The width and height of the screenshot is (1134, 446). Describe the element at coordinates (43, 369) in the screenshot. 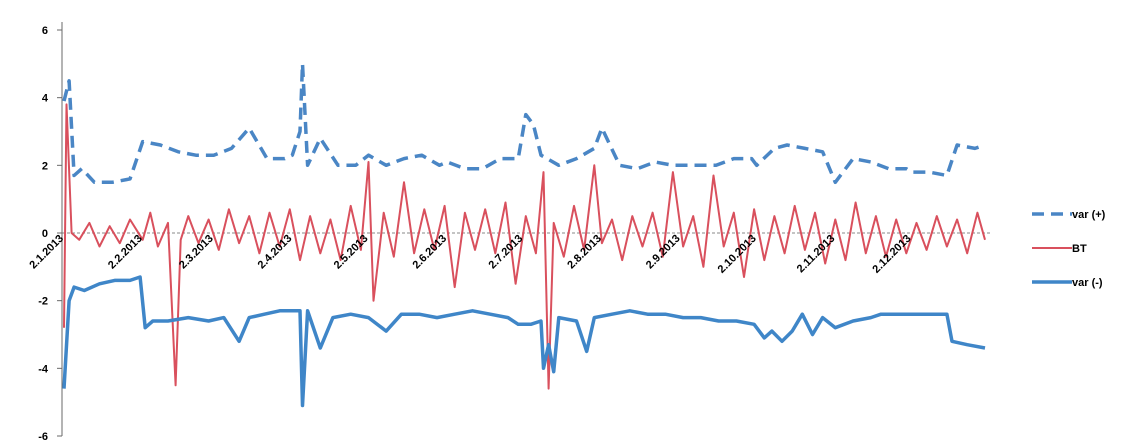

I see `y-tick-label: -4` at that location.